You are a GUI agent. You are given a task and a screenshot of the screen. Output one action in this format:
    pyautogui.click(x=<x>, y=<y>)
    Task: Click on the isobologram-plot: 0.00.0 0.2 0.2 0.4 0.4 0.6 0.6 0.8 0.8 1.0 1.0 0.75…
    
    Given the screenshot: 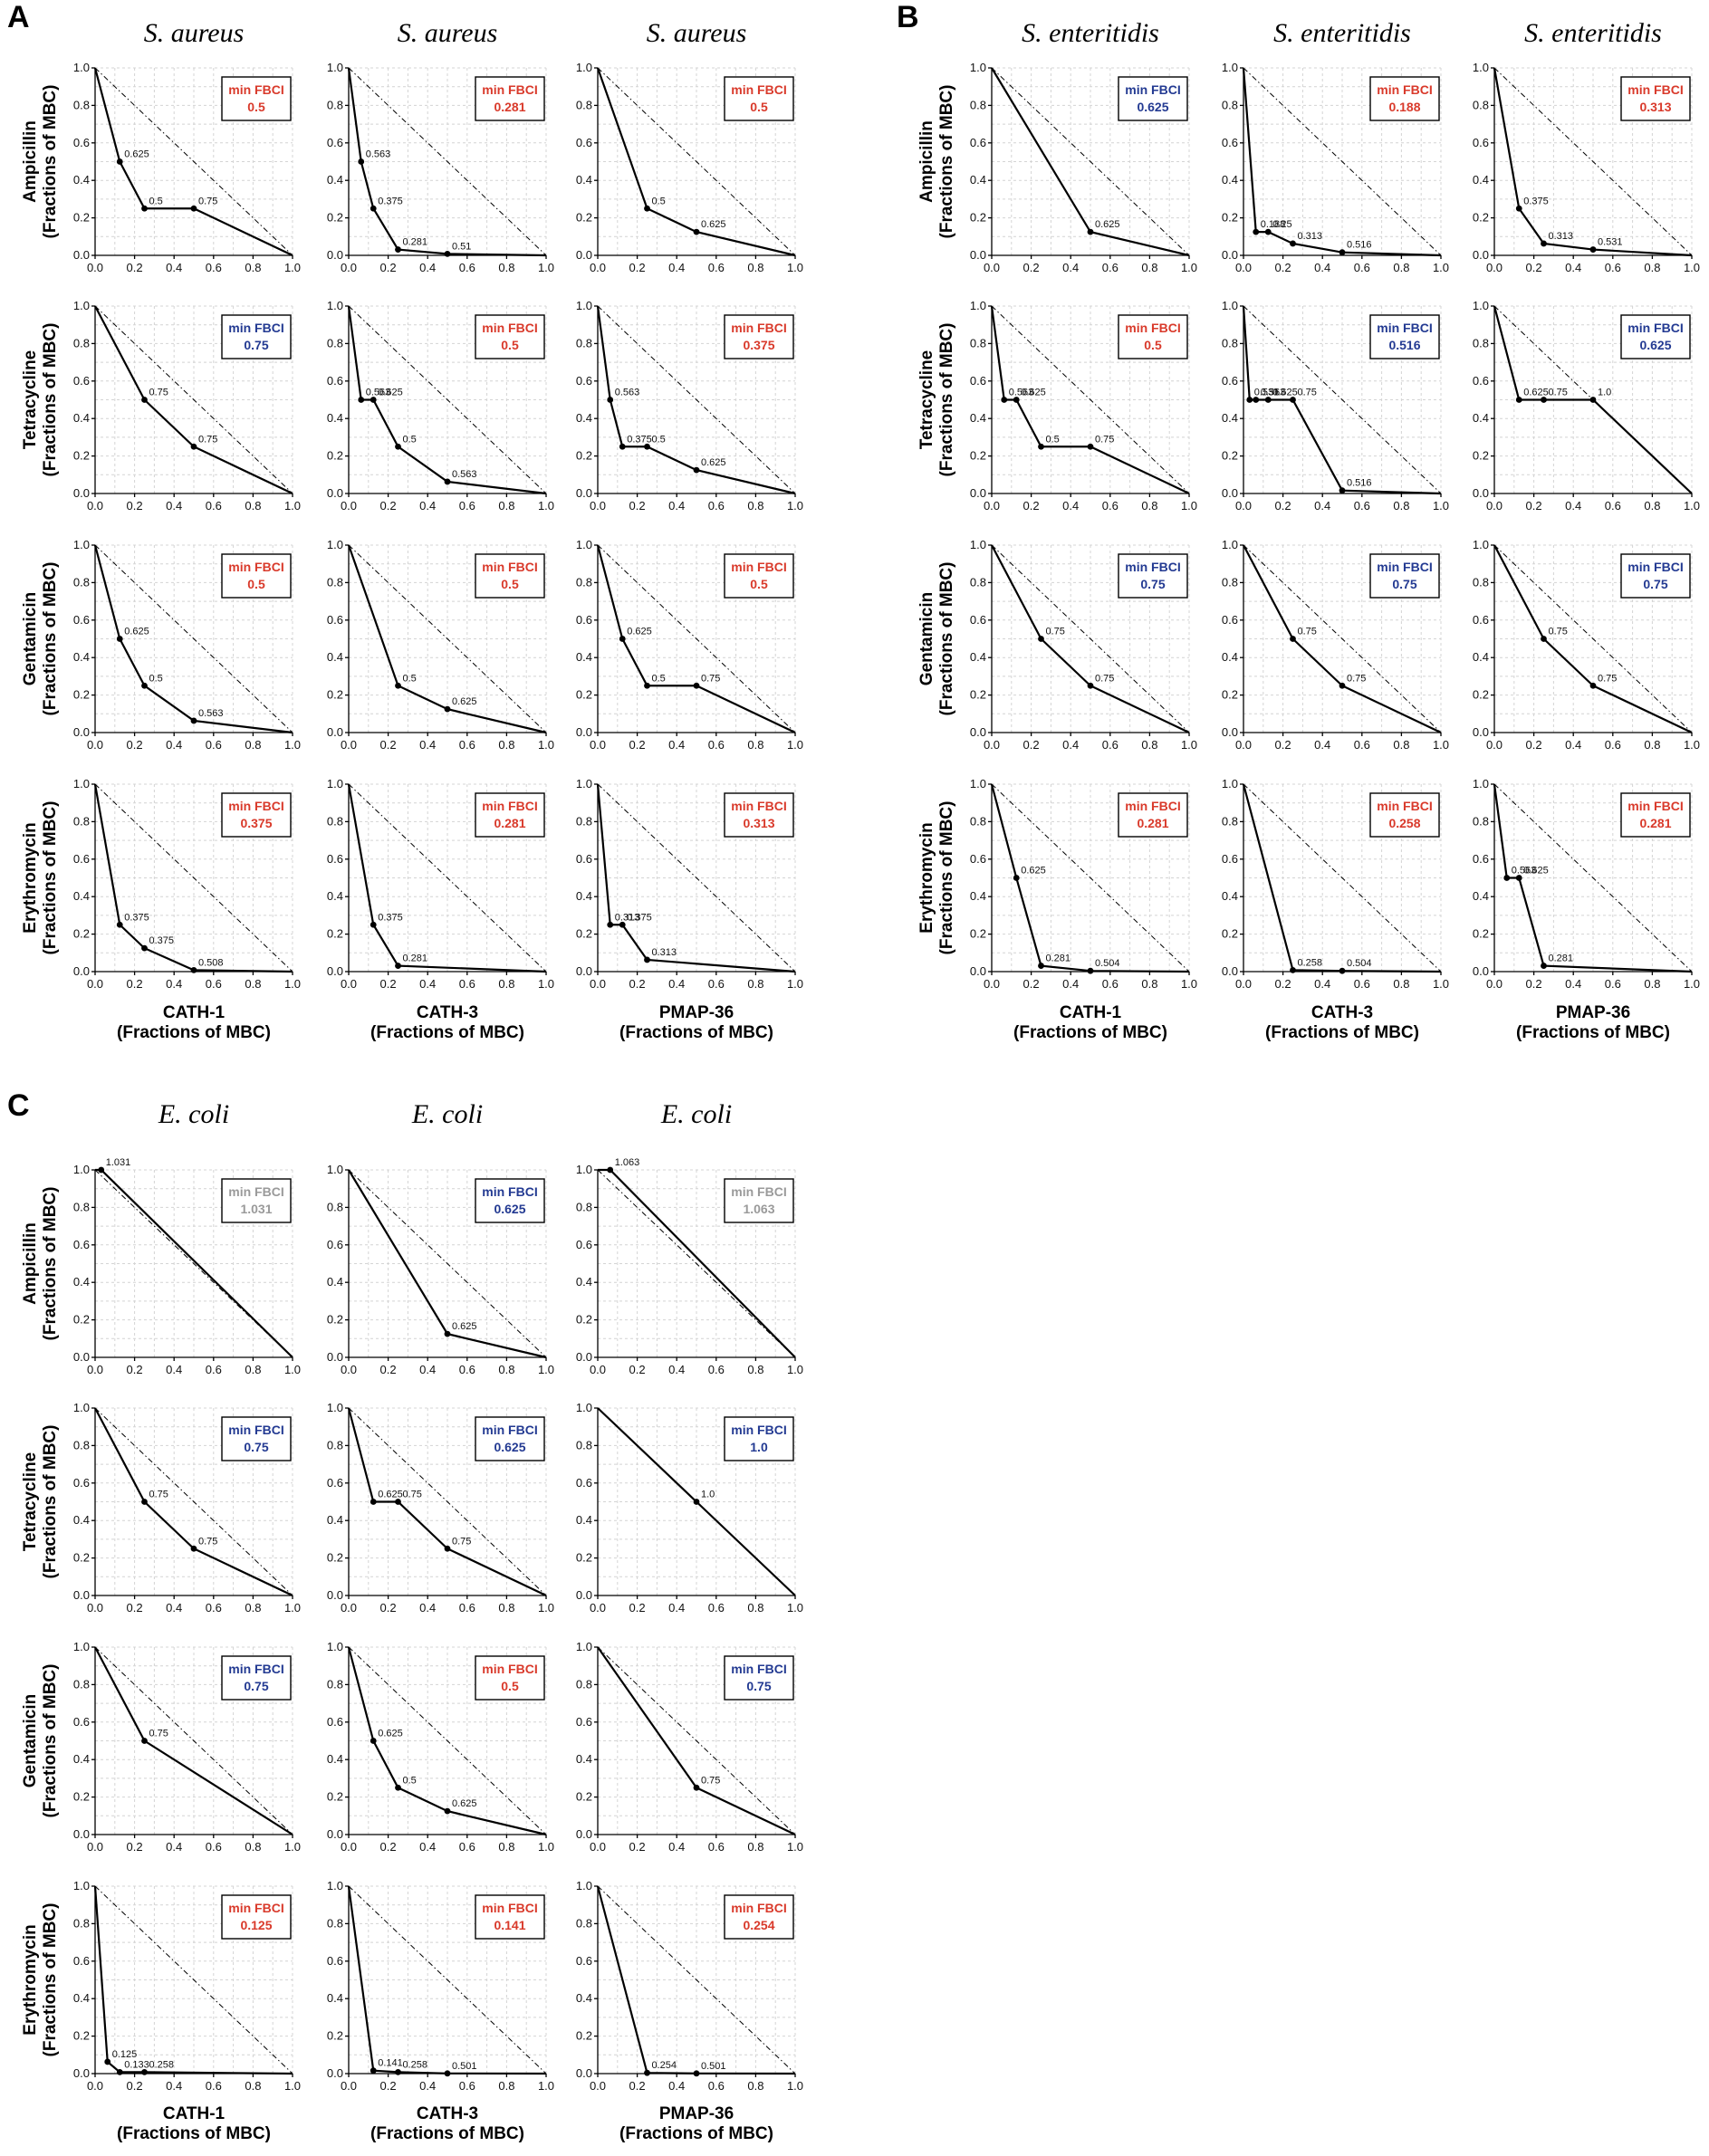 What is the action you would take?
    pyautogui.click(x=689, y=1747)
    